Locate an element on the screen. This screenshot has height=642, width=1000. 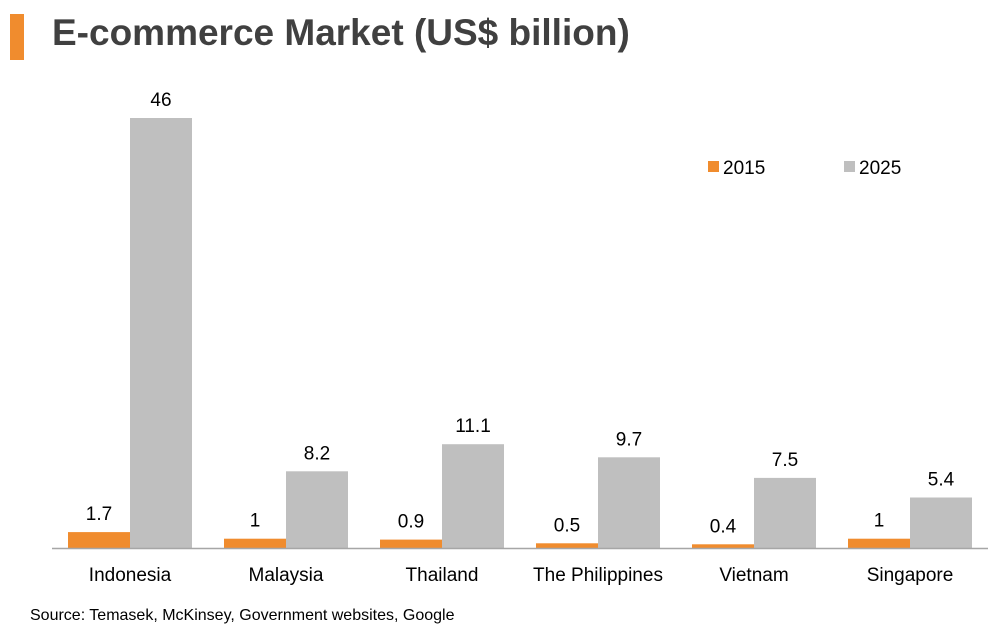
bar-2025-singapore is located at coordinates (941, 522).